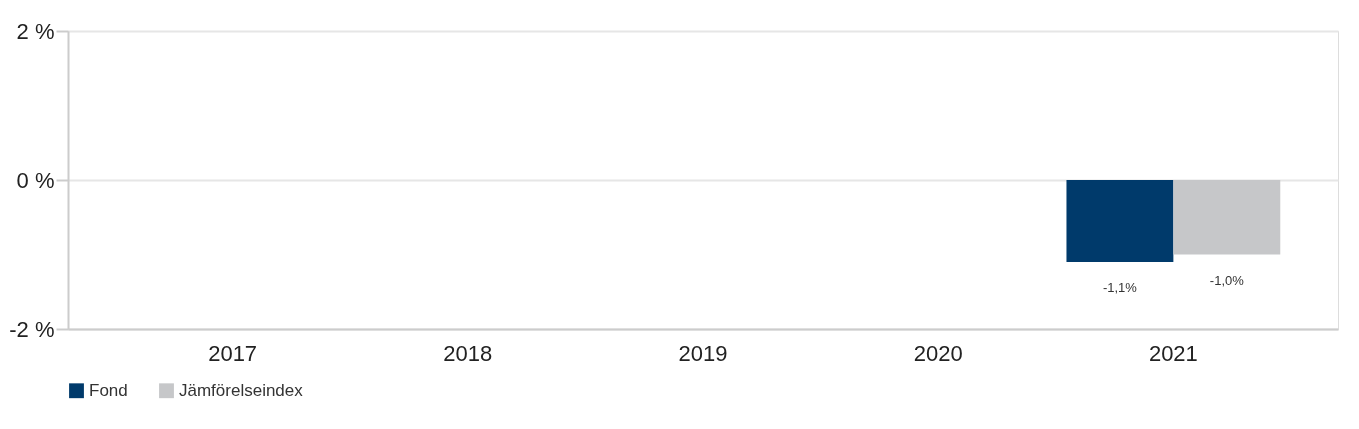  I want to click on x-tick-label: 2021, so click(1173, 353).